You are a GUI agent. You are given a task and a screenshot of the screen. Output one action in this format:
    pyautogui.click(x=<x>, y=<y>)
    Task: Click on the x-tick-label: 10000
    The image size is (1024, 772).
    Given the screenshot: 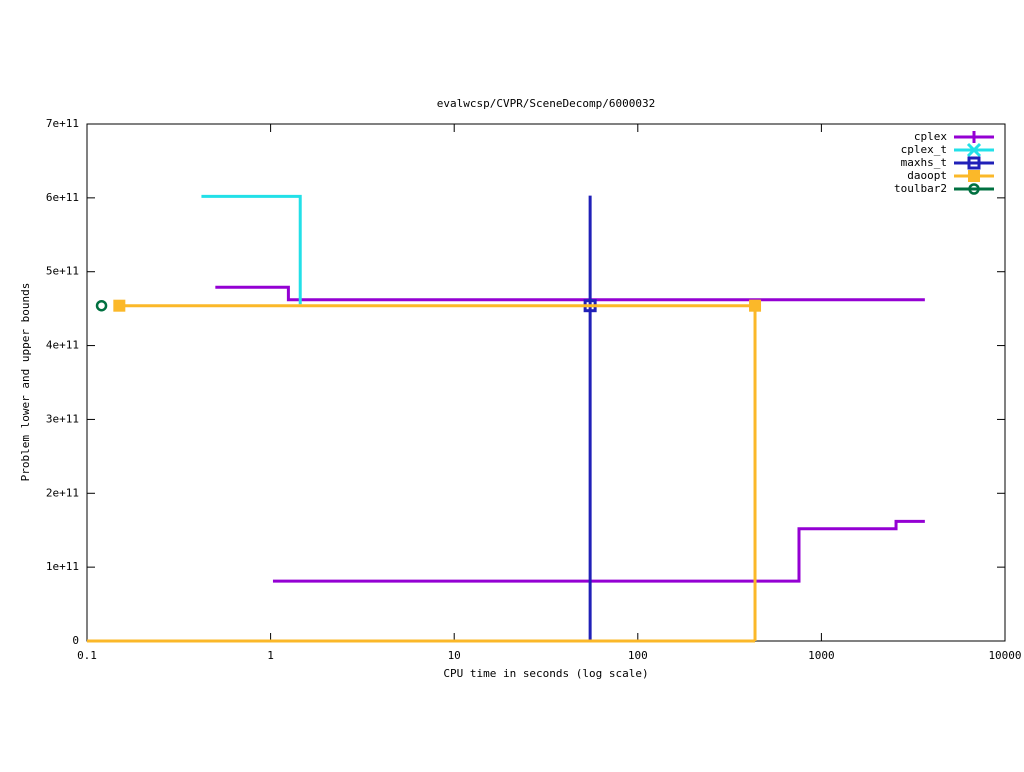 What is the action you would take?
    pyautogui.click(x=1004, y=655)
    